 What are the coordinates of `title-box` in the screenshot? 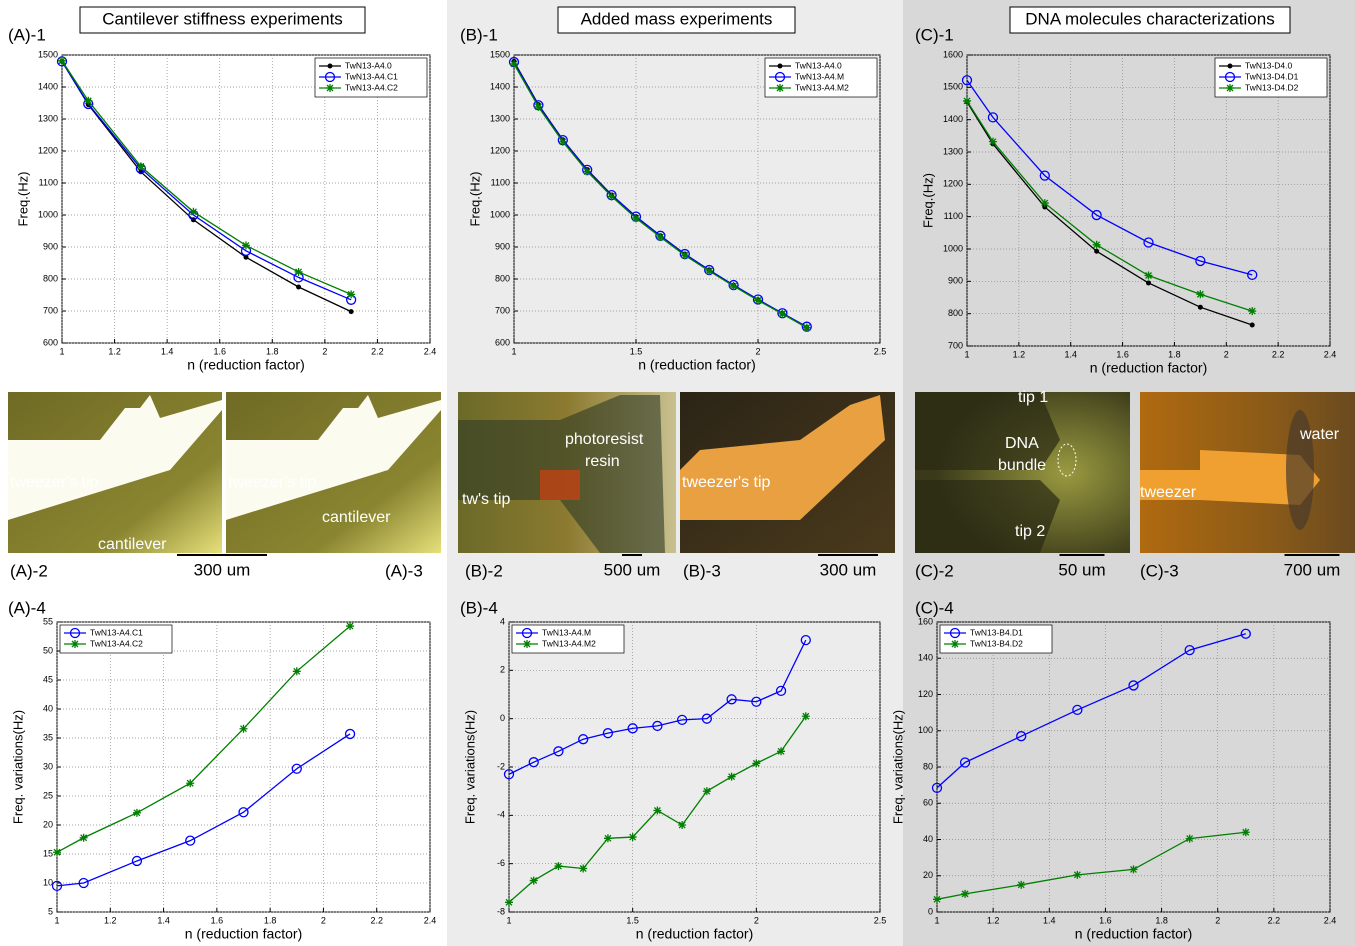 It's located at (222, 20).